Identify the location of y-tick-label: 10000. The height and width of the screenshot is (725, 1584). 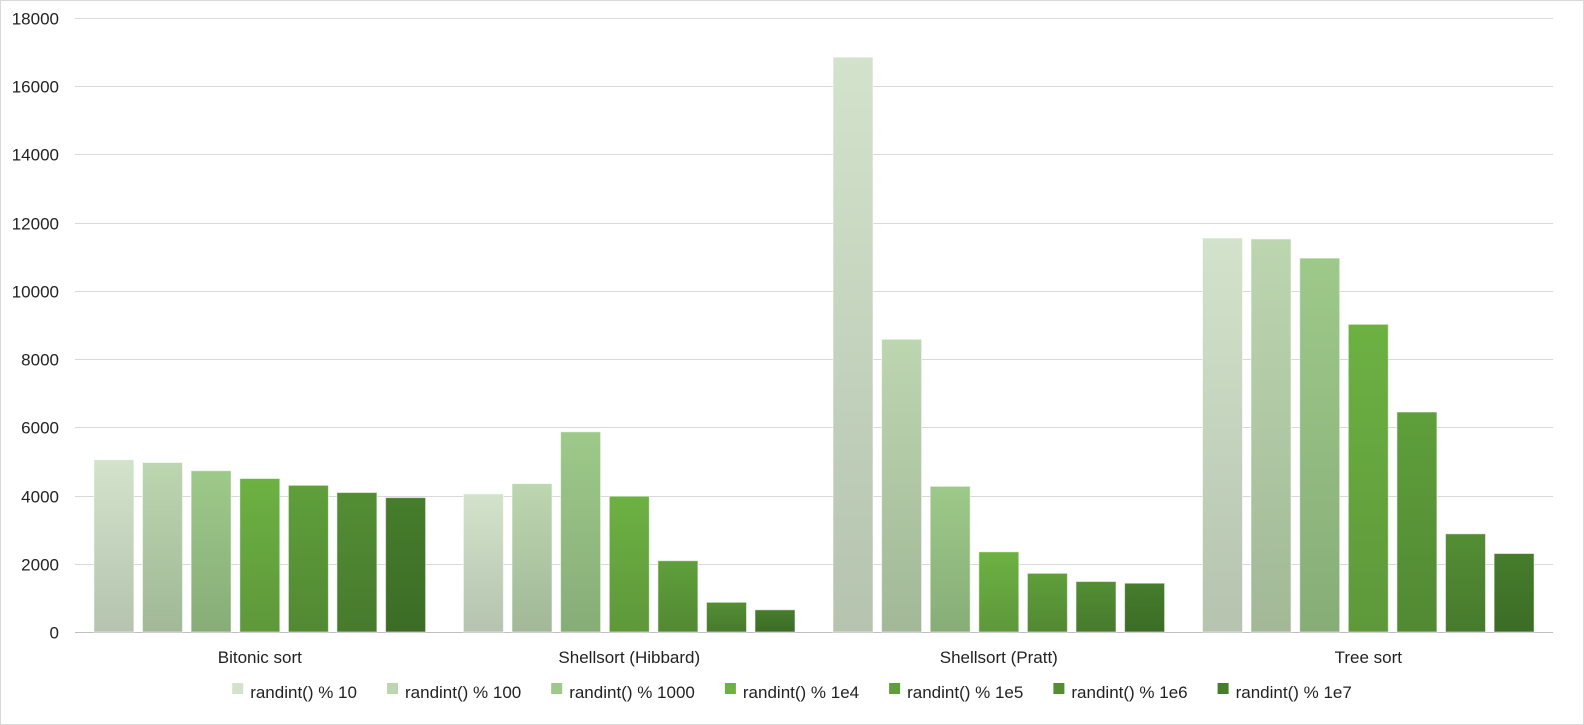
(35, 292).